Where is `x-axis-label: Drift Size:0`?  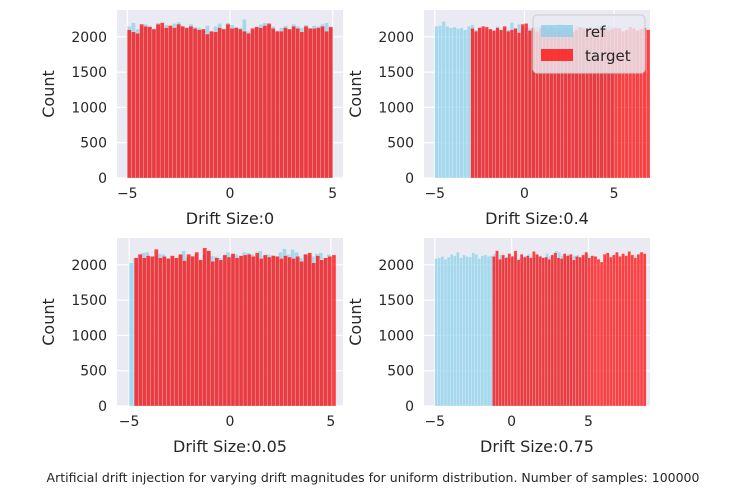
x-axis-label: Drift Size:0 is located at coordinates (230, 218).